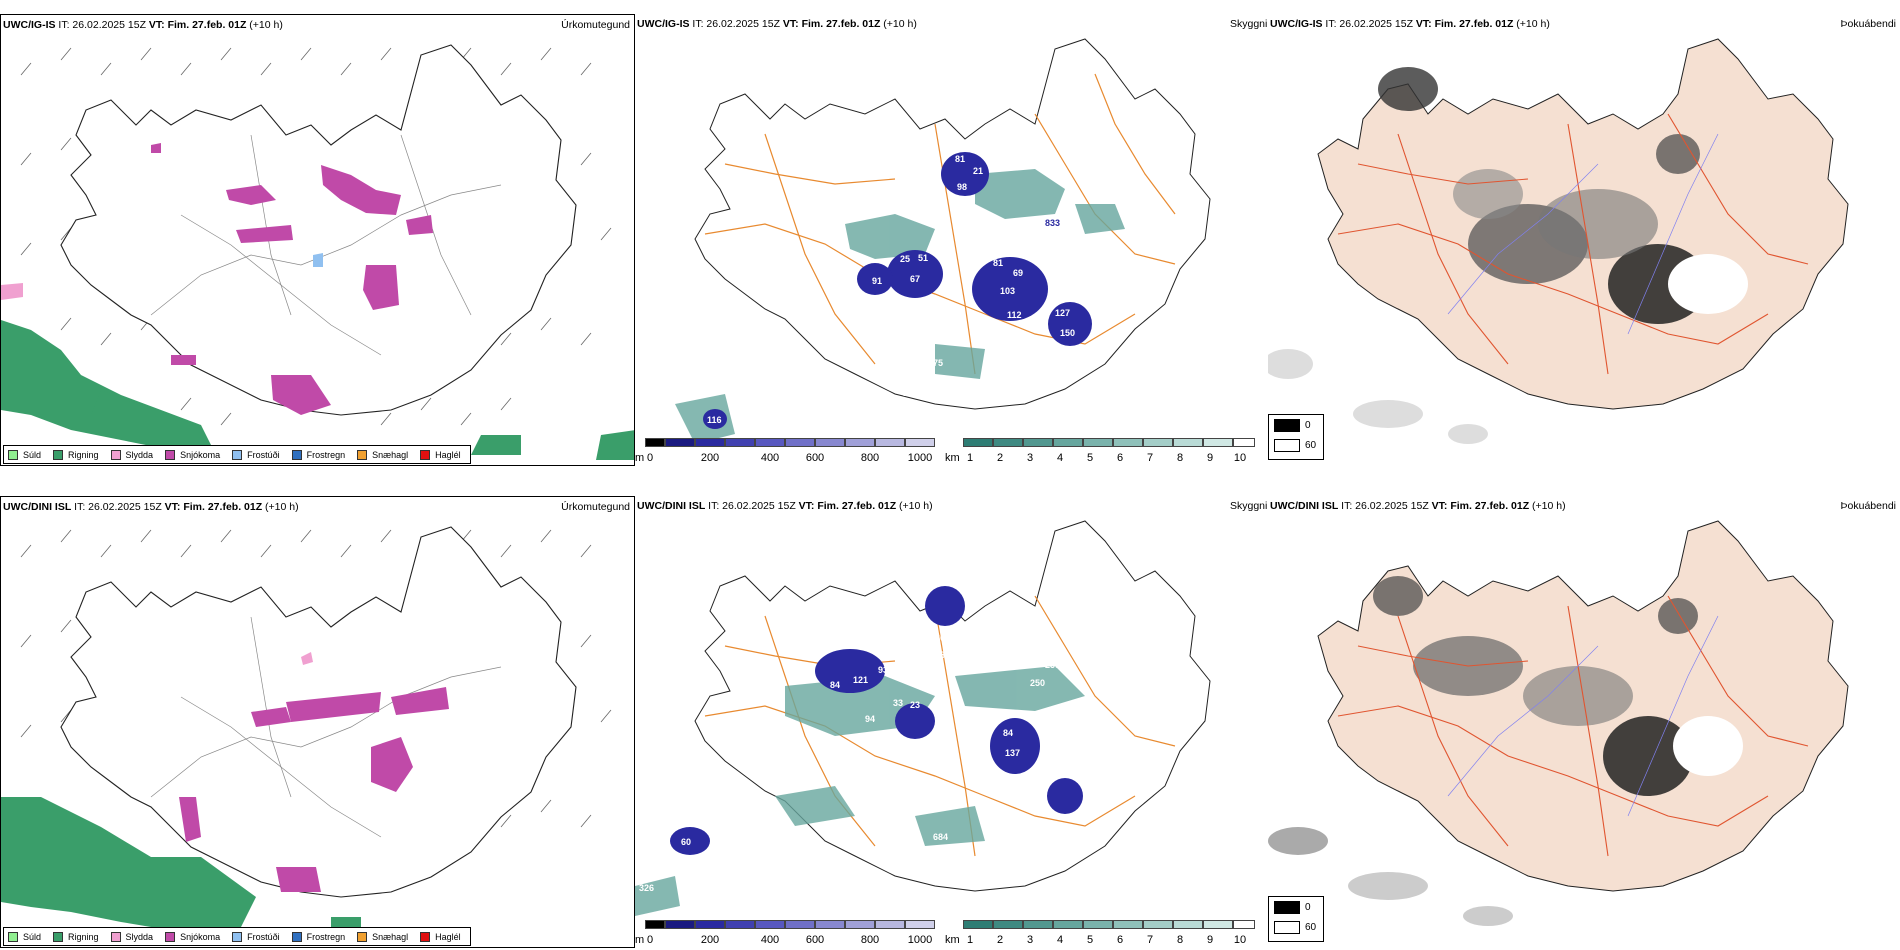 The image size is (1900, 950). What do you see at coordinates (1037, 683) in the screenshot?
I see `svg-text: 250` at bounding box center [1037, 683].